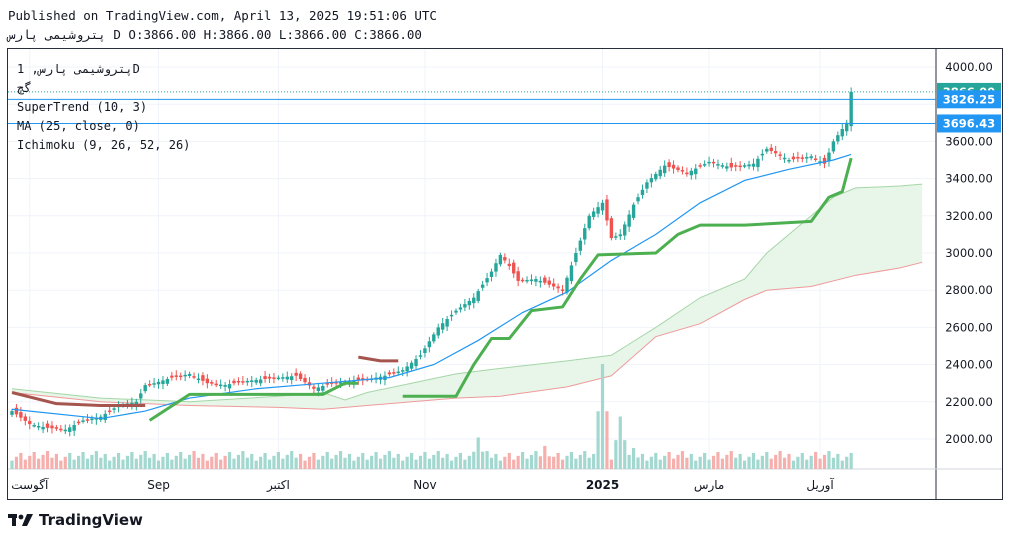 The height and width of the screenshot is (541, 1012). What do you see at coordinates (78, 126) in the screenshot?
I see `legend-moving-average: MA (25, close, 0)` at bounding box center [78, 126].